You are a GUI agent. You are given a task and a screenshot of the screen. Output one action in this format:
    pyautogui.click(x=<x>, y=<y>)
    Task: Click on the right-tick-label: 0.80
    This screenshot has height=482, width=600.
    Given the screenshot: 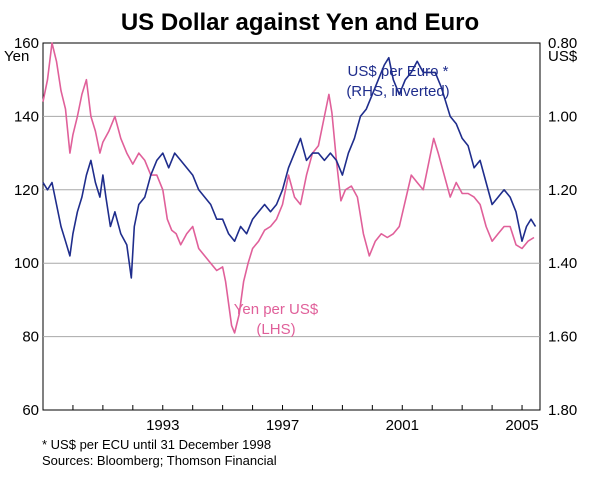 What is the action you would take?
    pyautogui.click(x=562, y=43)
    